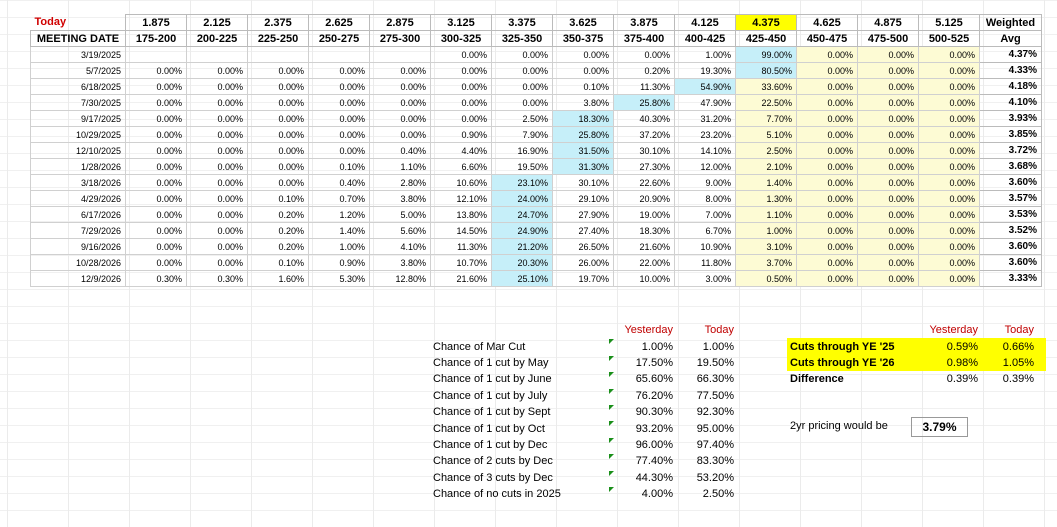 This screenshot has width=1057, height=527. I want to click on probability-cell: 18.30%, so click(644, 230).